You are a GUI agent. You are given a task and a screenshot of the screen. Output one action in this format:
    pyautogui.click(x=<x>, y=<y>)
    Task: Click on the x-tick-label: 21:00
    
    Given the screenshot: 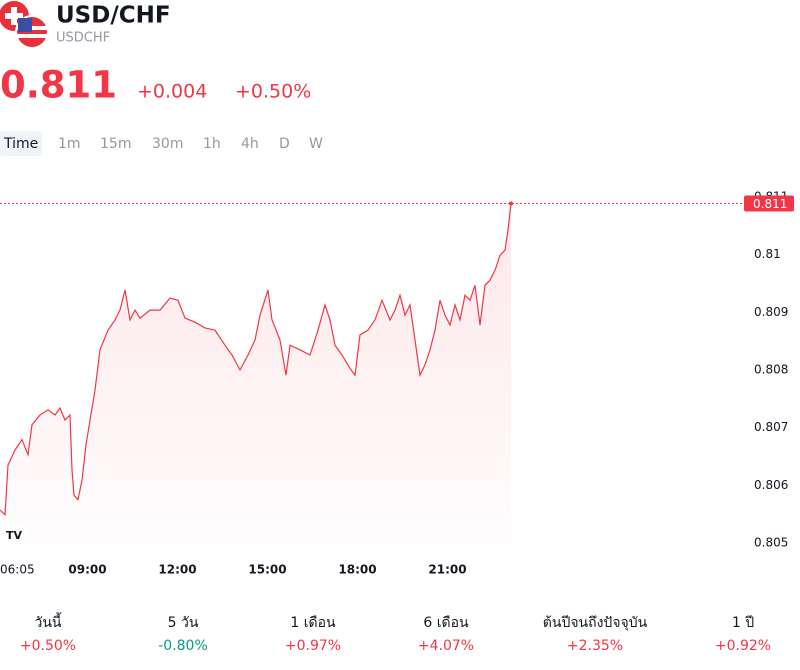 What is the action you would take?
    pyautogui.click(x=447, y=570)
    